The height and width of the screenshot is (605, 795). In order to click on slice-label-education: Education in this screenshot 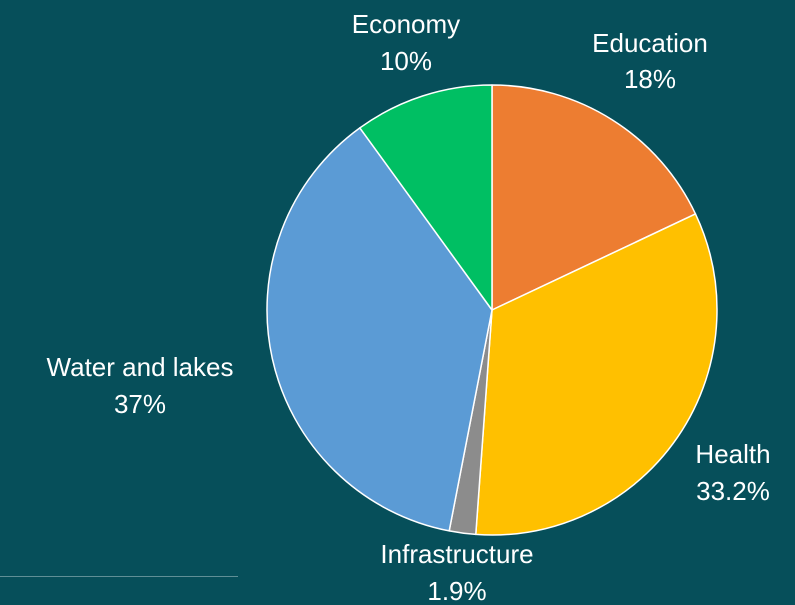, I will do `click(650, 43)`.